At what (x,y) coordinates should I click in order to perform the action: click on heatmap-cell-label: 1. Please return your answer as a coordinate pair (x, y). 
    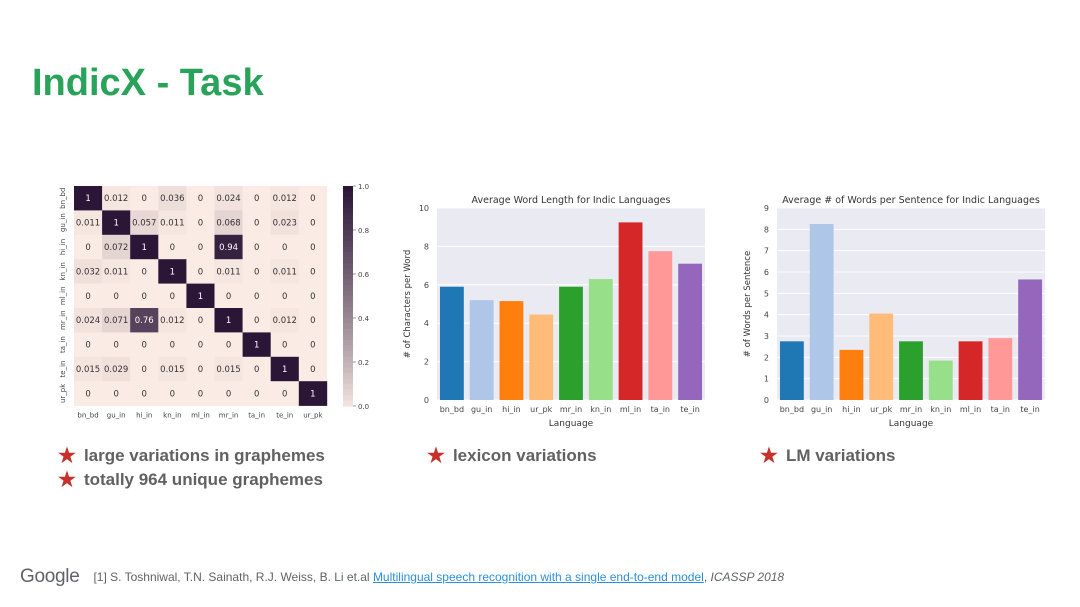
    Looking at the image, I should click on (172, 272).